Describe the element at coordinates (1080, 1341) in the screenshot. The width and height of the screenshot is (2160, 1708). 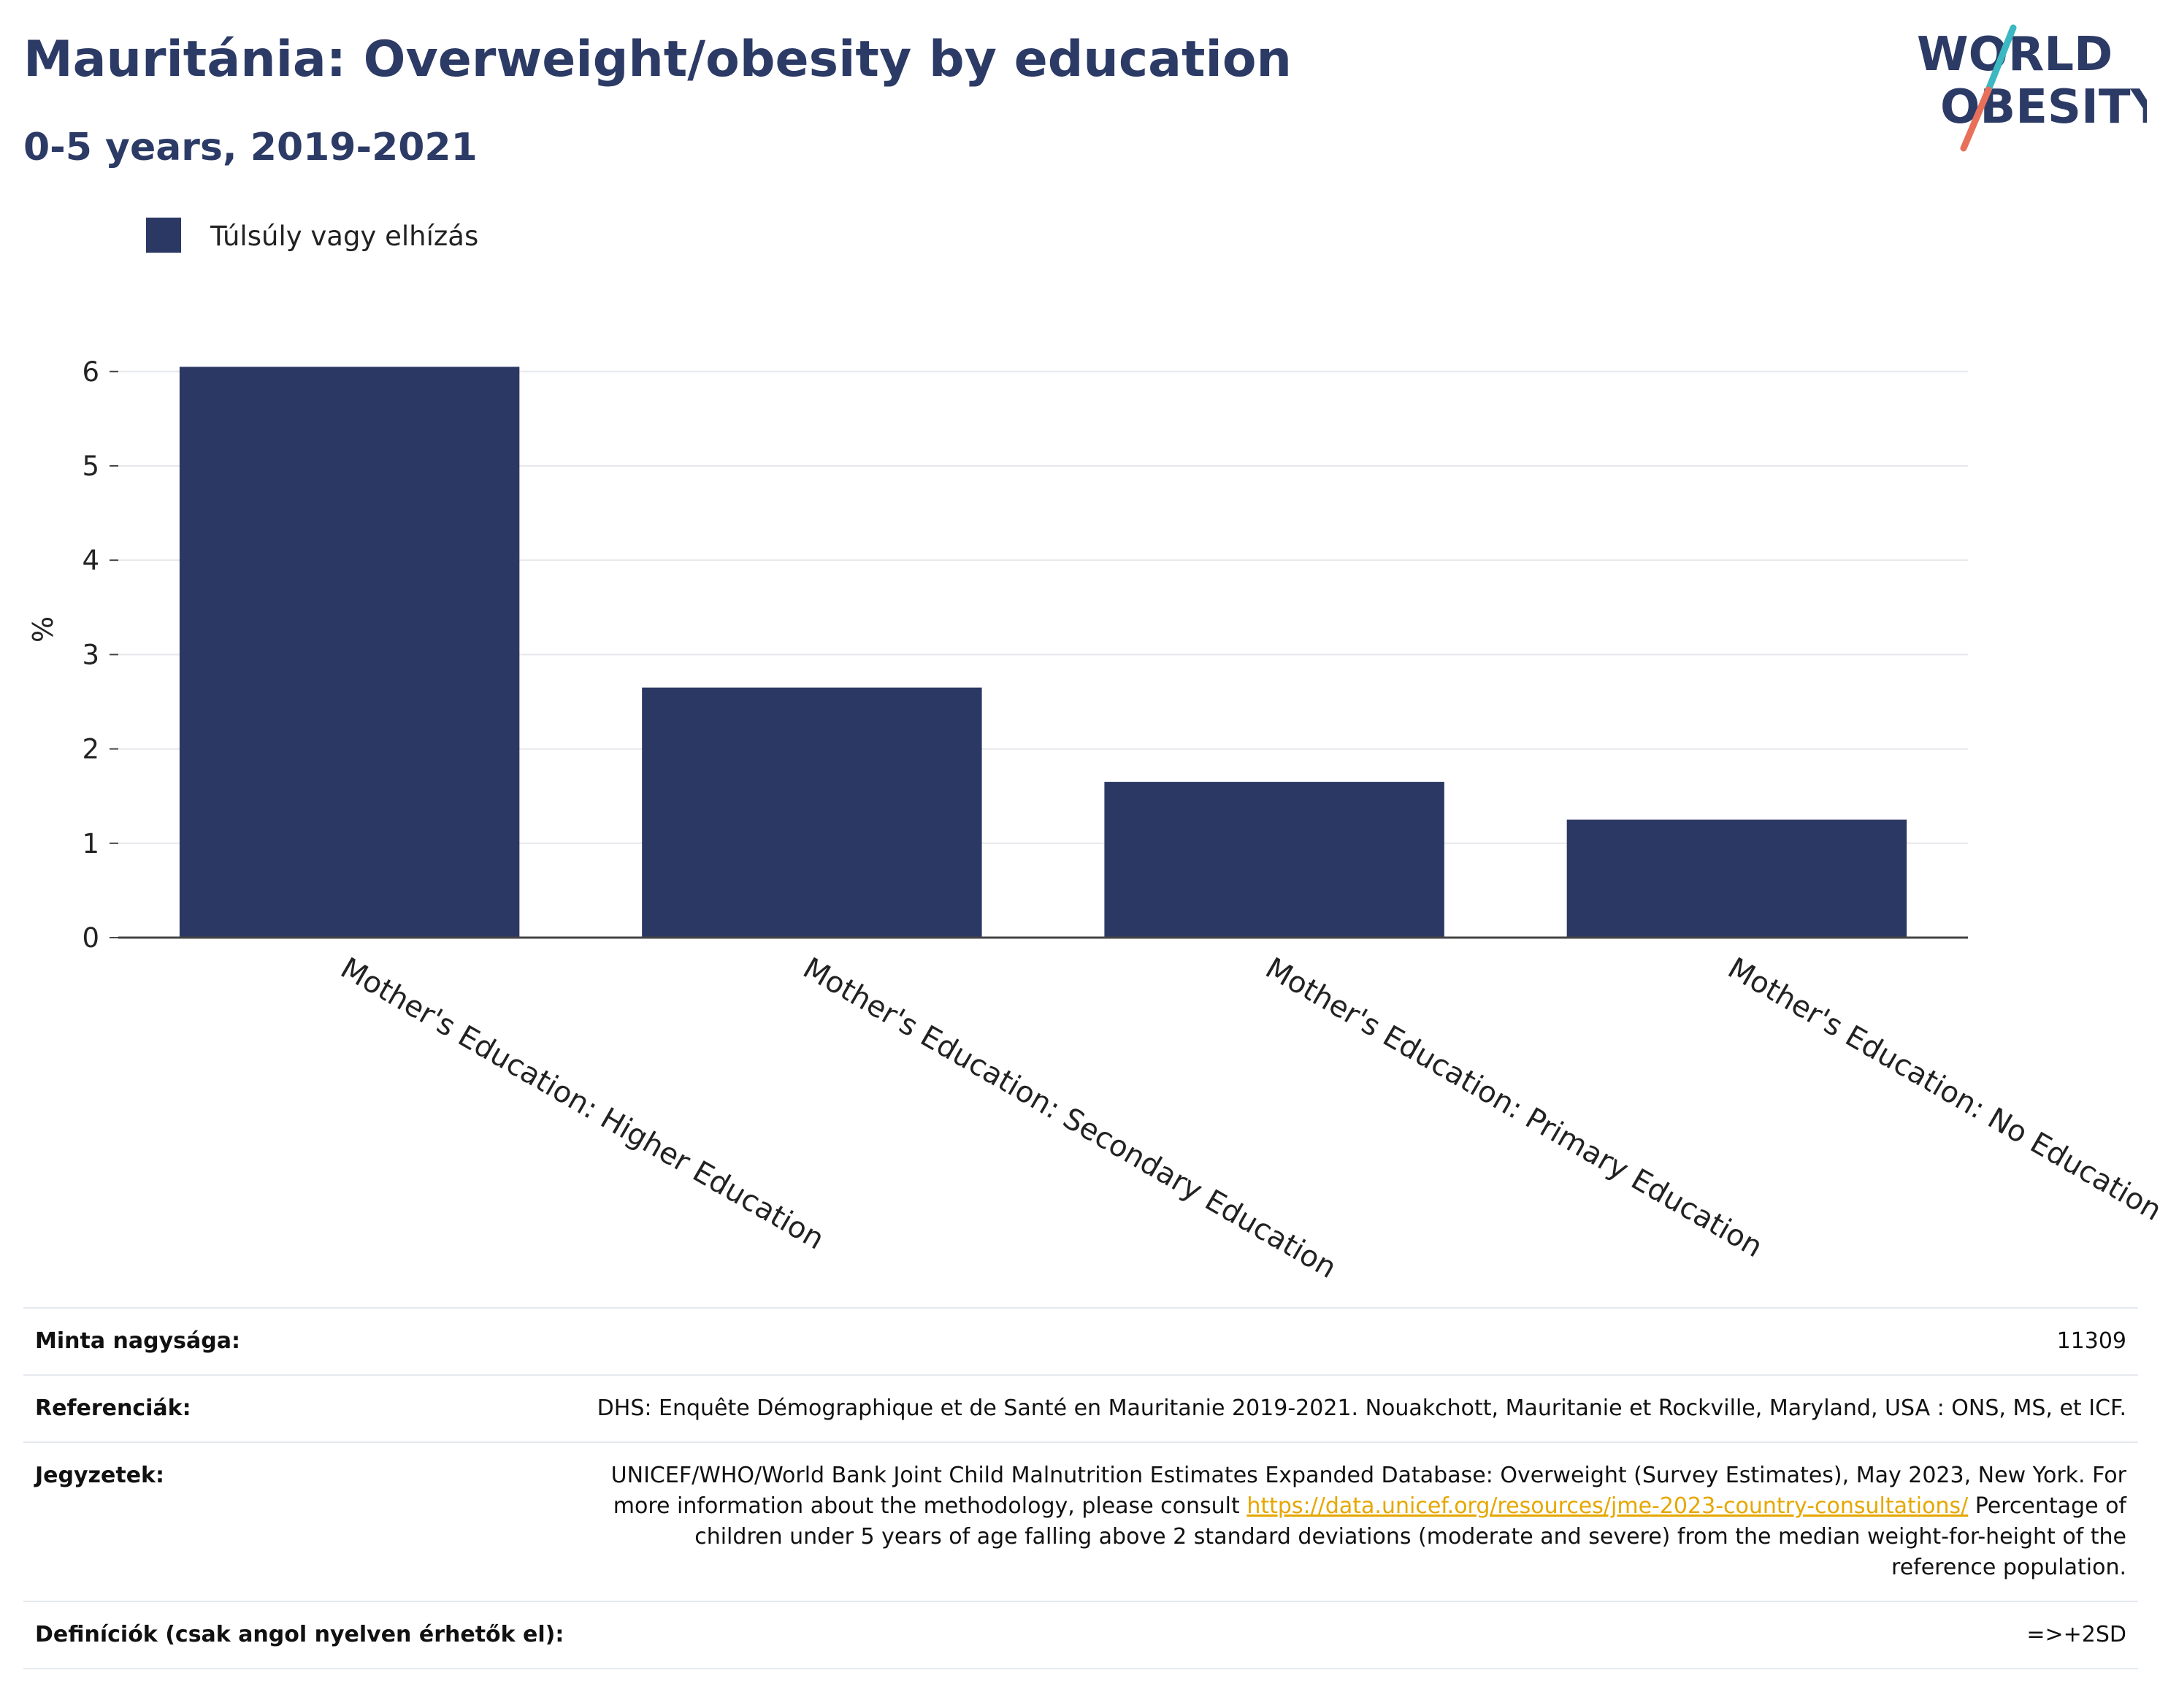
I see `table-row-sample-size: Minta nagysága: 11309` at that location.